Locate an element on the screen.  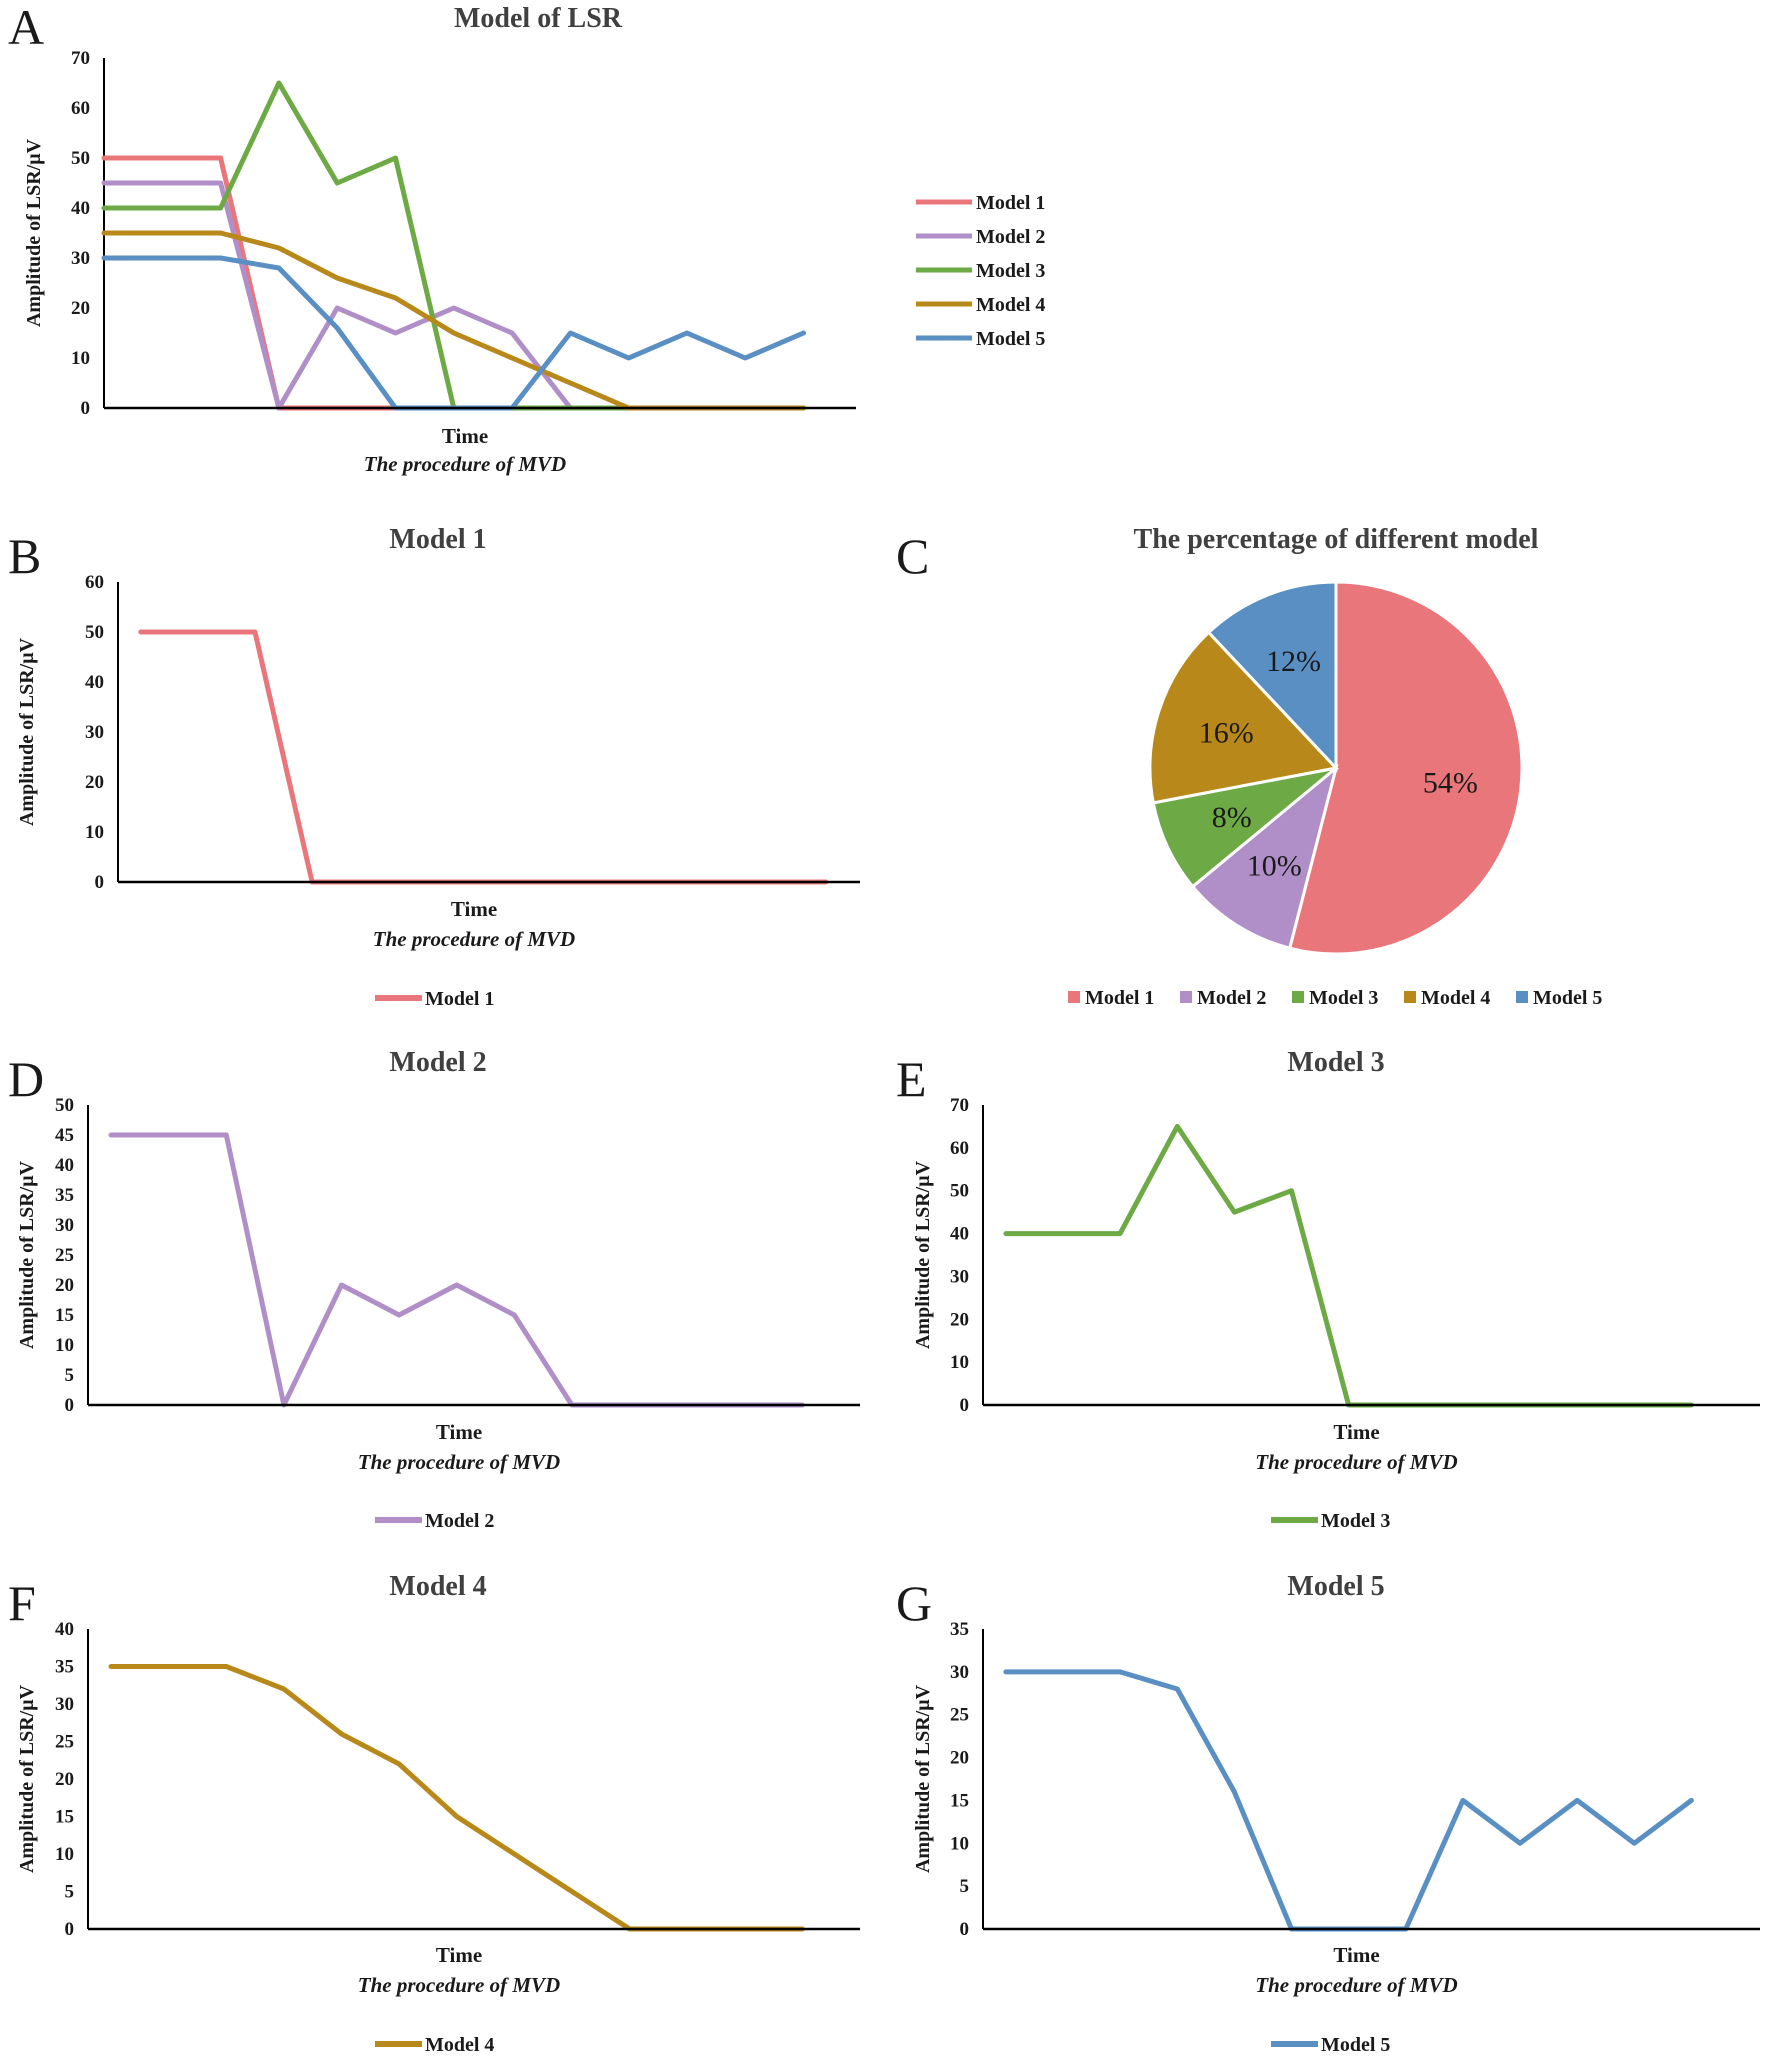
pie-data-label: 16% is located at coordinates (1226, 732).